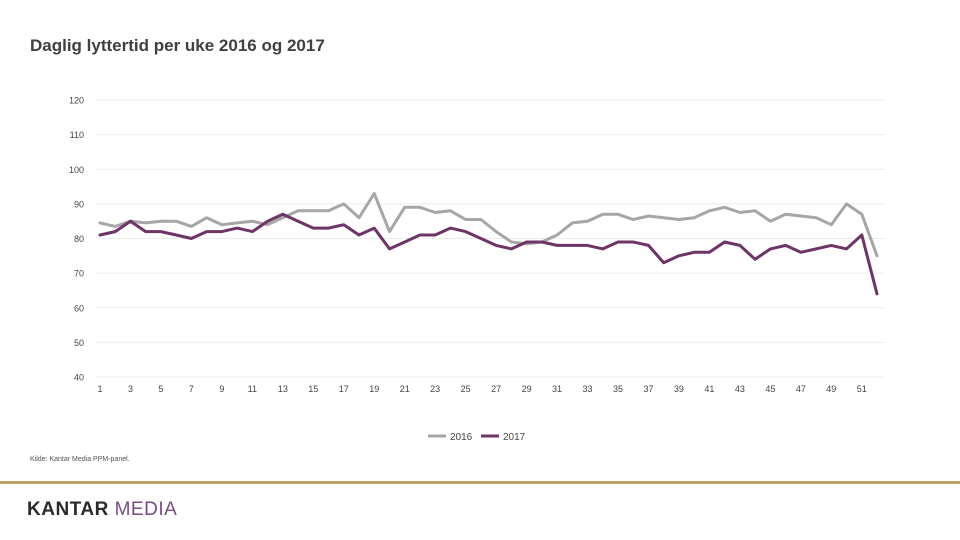 This screenshot has height=540, width=960. Describe the element at coordinates (79, 343) in the screenshot. I see `y-tick-label: 50` at that location.